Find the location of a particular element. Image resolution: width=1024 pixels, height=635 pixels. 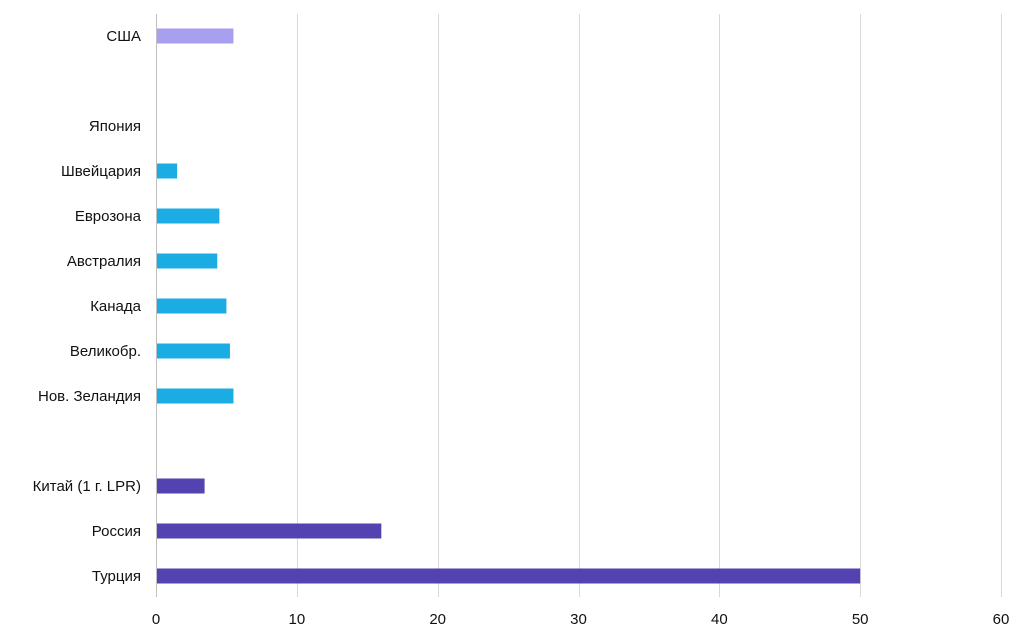

category-label: Турция is located at coordinates (116, 576).